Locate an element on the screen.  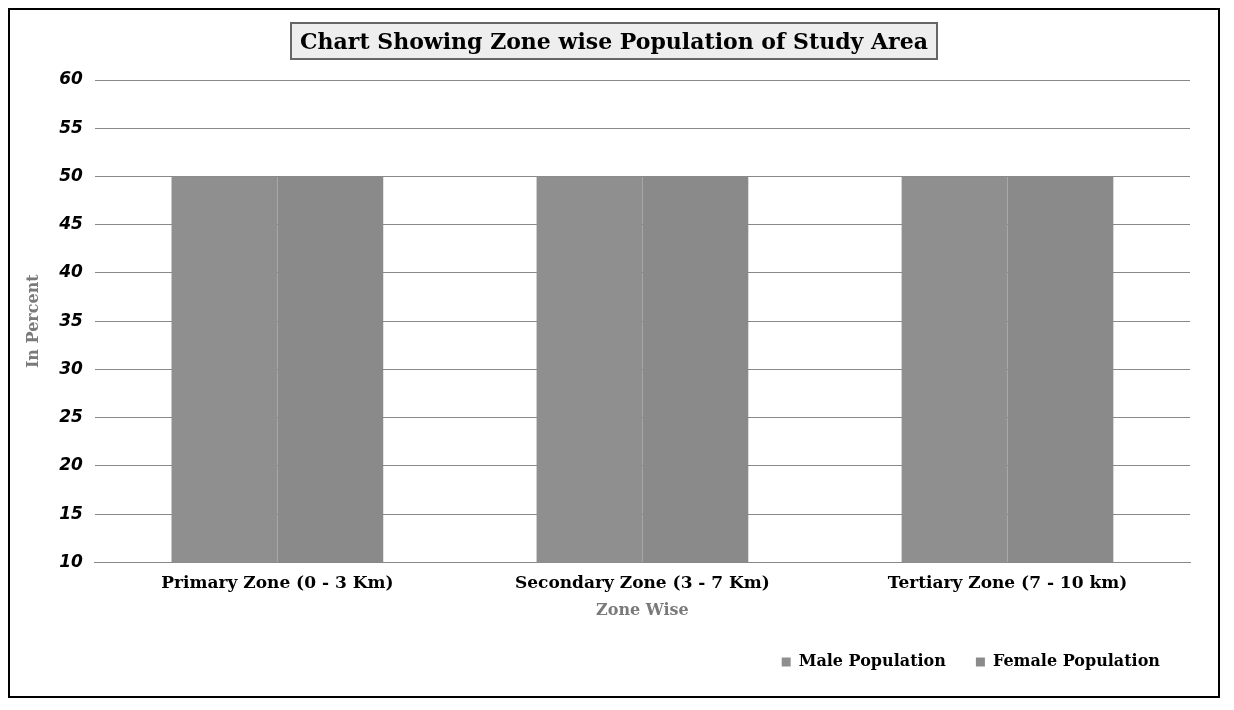
y-tick-label: 50 is located at coordinates (71, 174).